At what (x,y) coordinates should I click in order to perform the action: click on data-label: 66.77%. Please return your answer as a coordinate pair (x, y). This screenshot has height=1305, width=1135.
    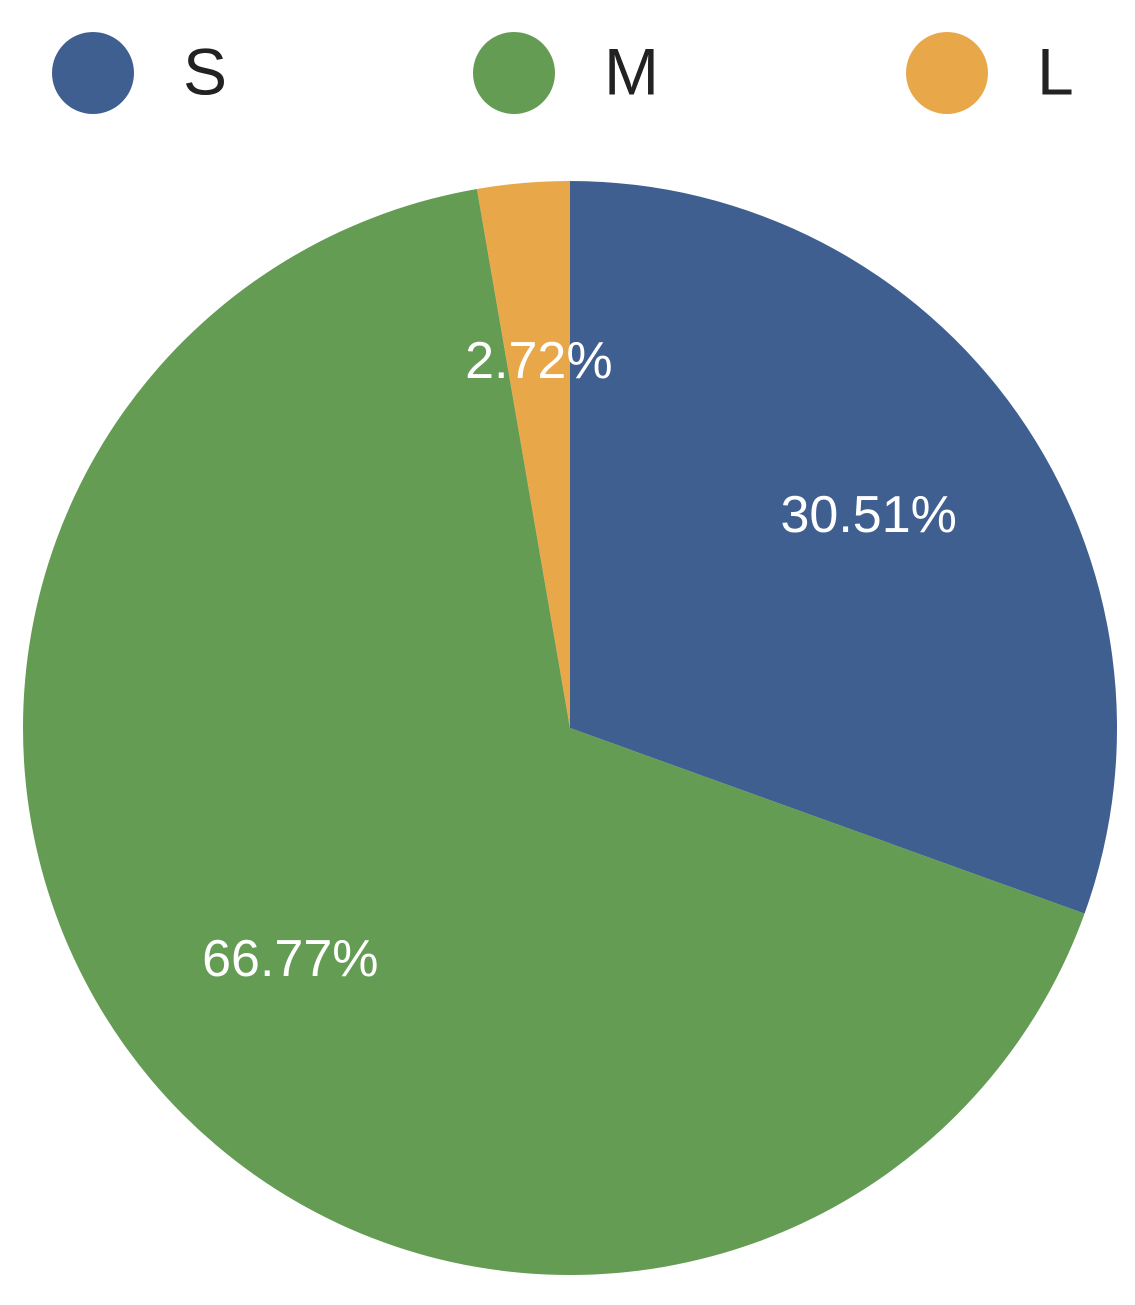
    Looking at the image, I should click on (290, 959).